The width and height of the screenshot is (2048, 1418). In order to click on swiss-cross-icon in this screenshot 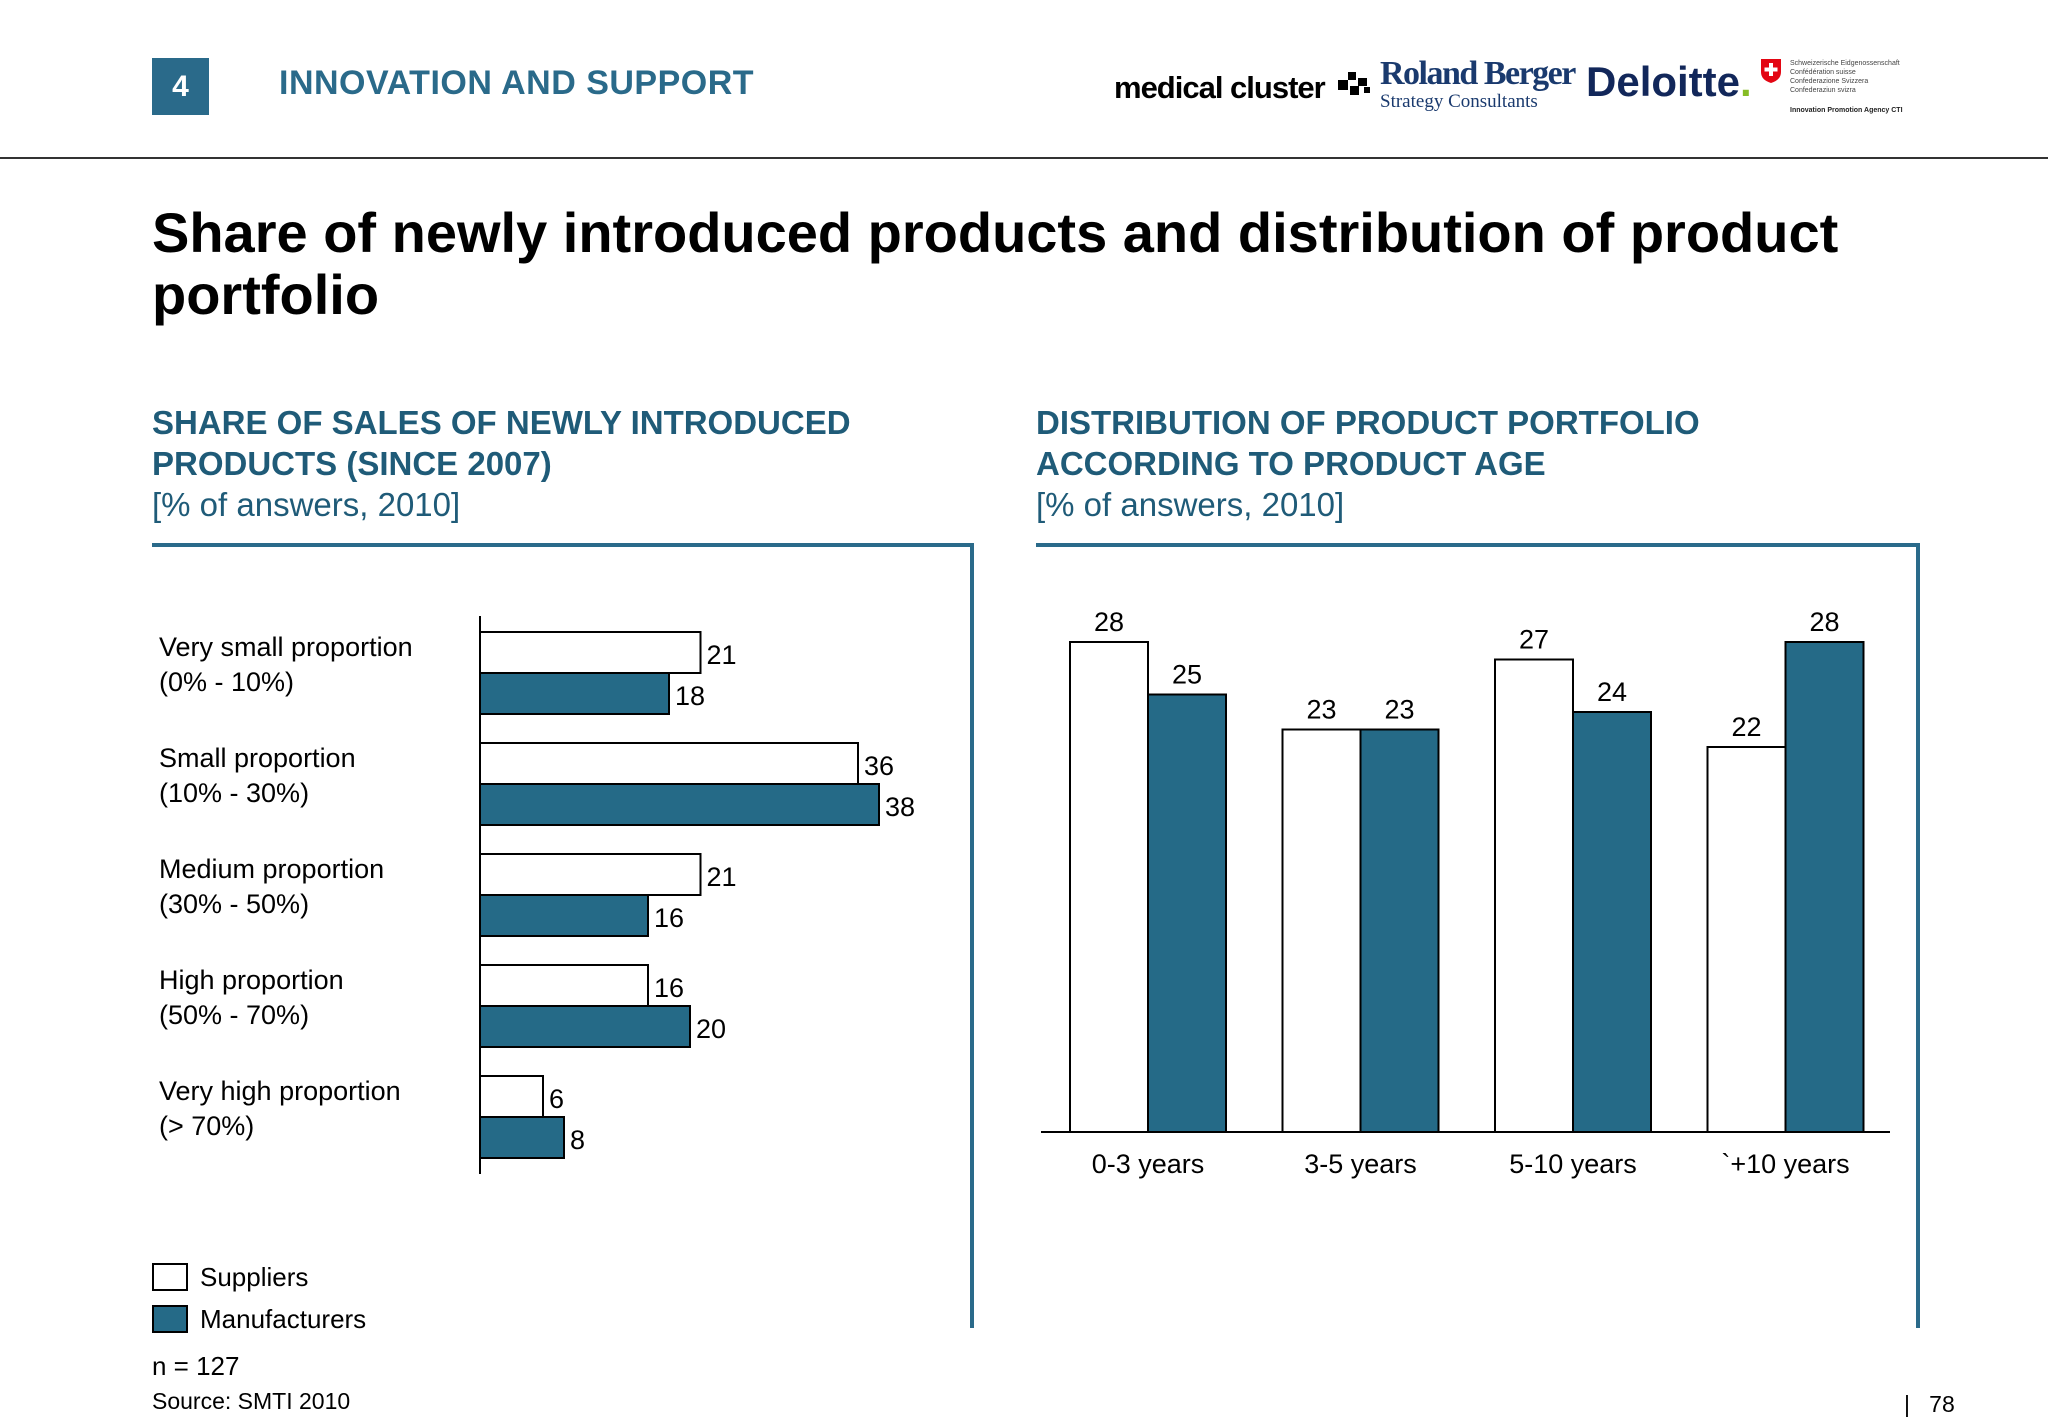, I will do `click(1771, 71)`.